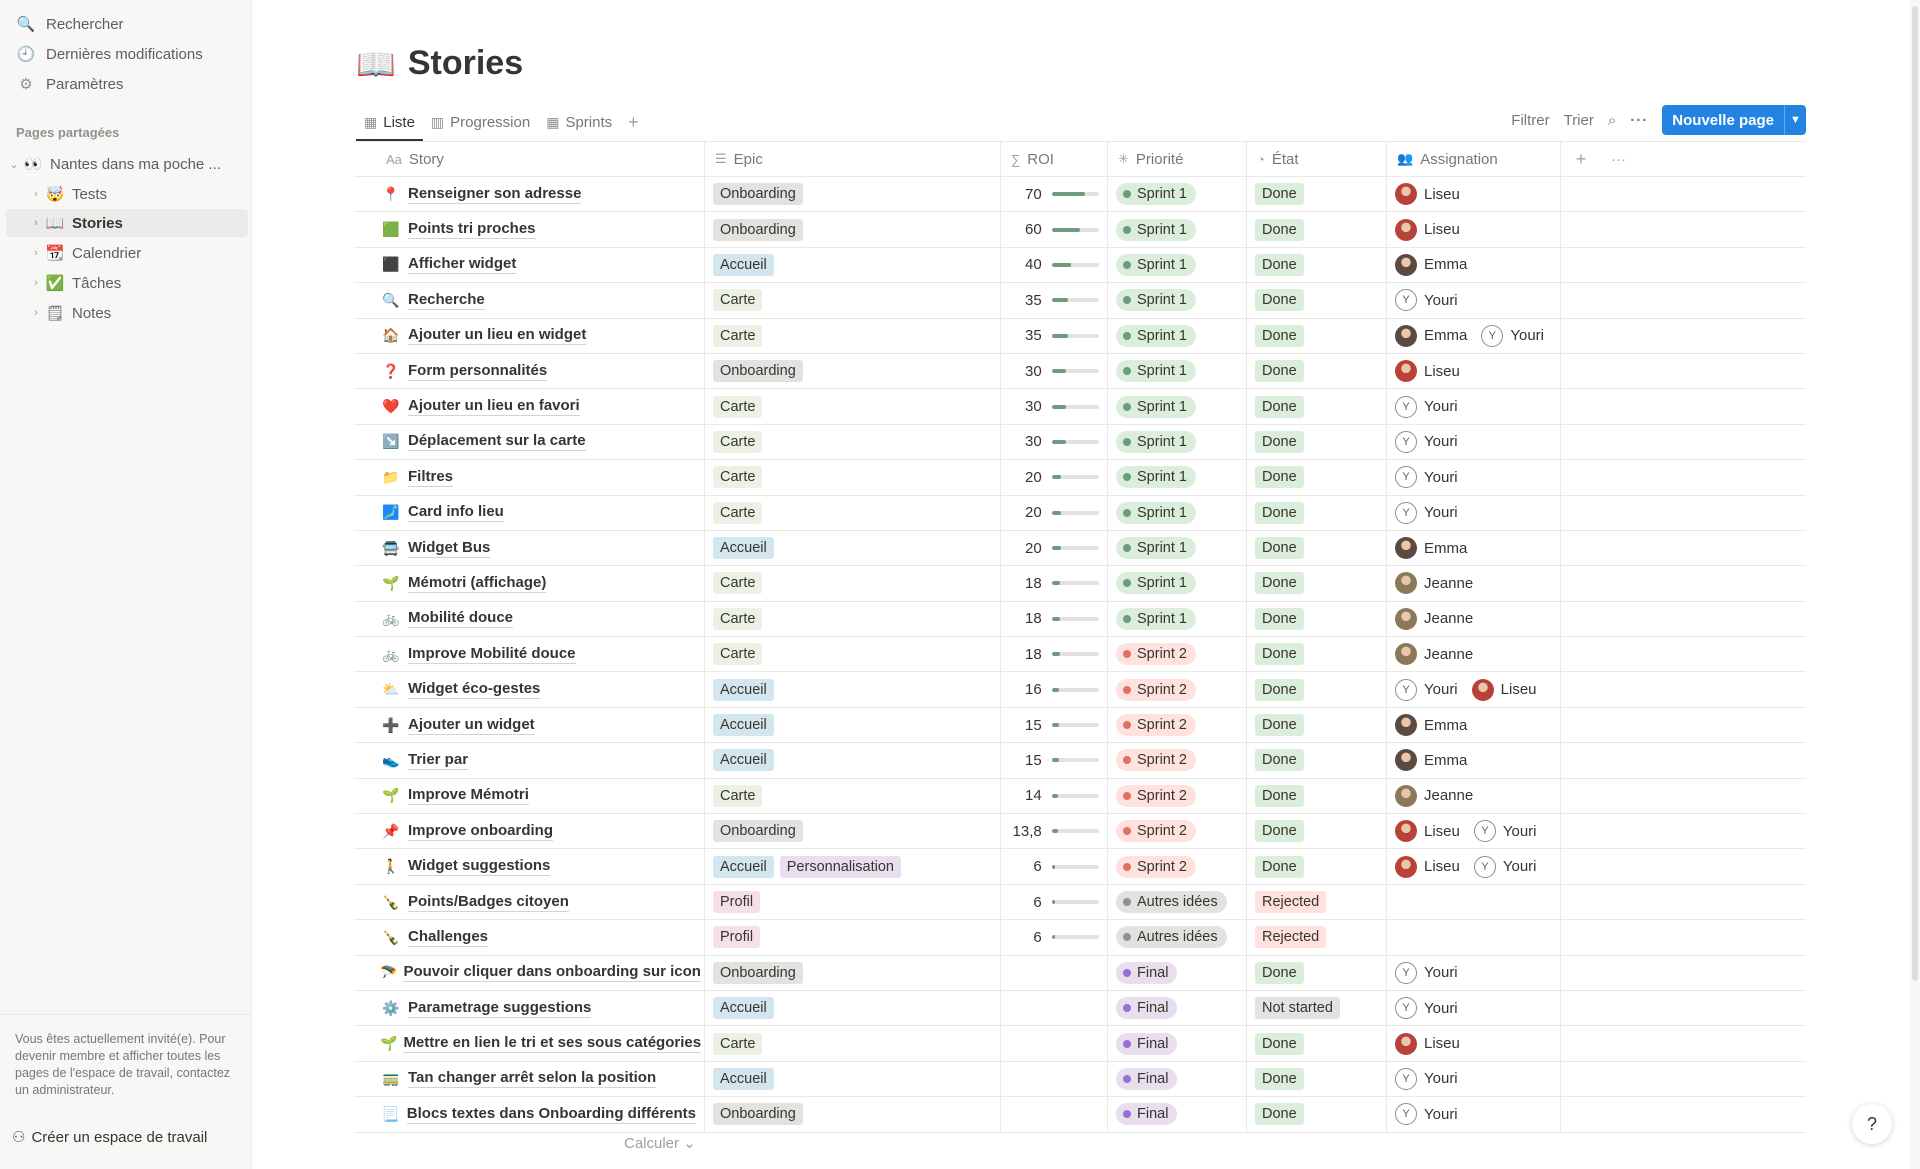 The width and height of the screenshot is (1920, 1169). I want to click on sort-button: Trier, so click(1578, 120).